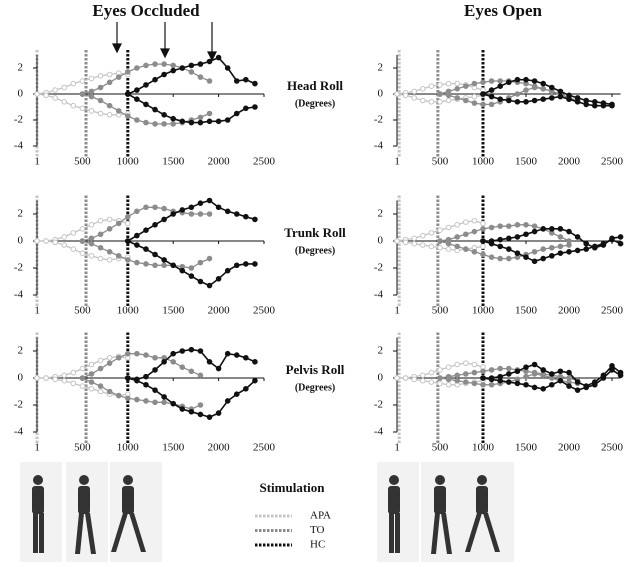  Describe the element at coordinates (379, 146) in the screenshot. I see `y-tick-label: -4` at that location.